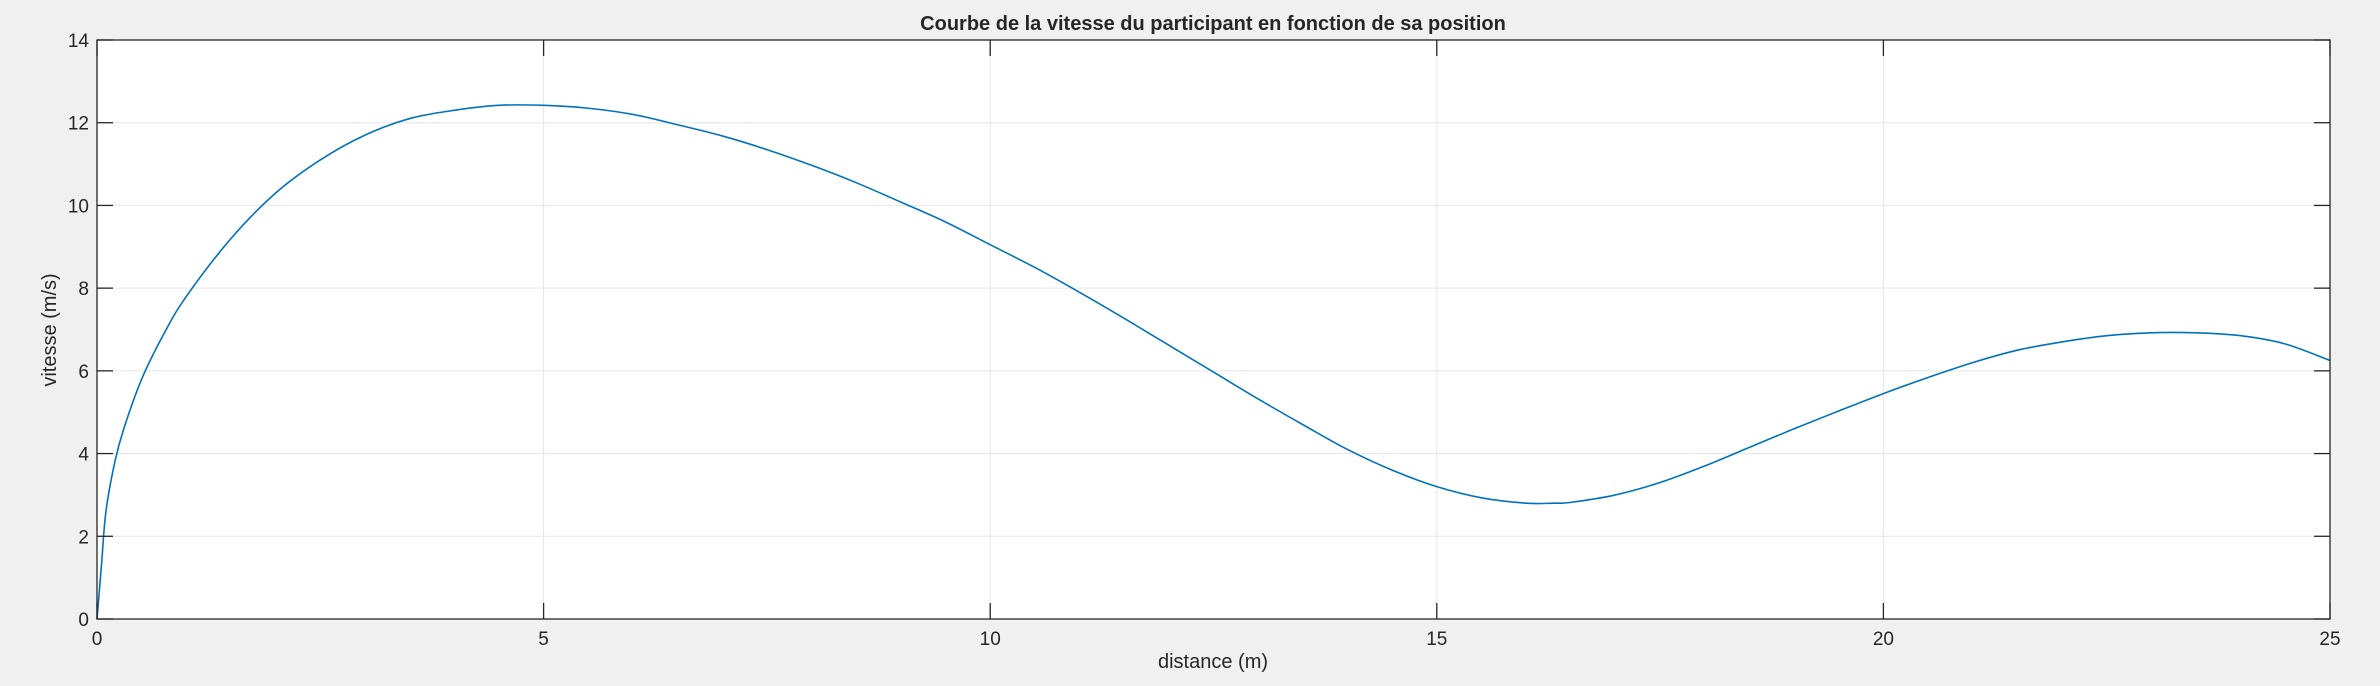 Image resolution: width=2380 pixels, height=686 pixels. What do you see at coordinates (543, 639) in the screenshot?
I see `x-tick-label: 5` at bounding box center [543, 639].